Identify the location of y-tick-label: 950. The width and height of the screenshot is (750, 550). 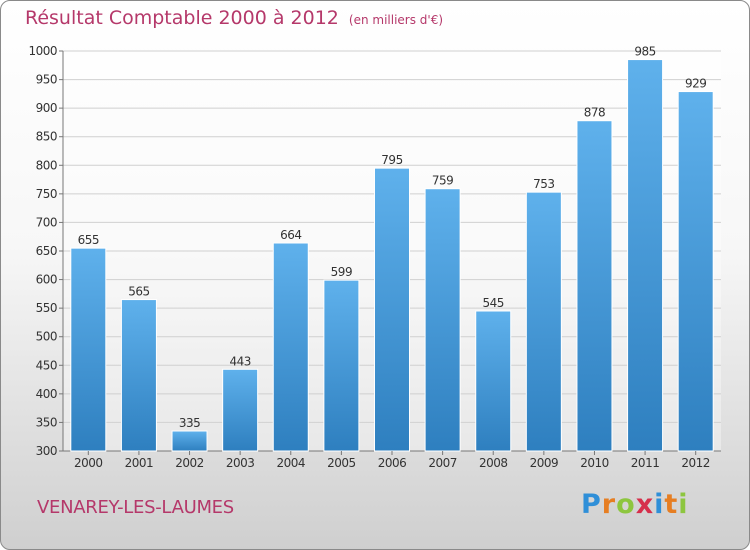
(46, 80).